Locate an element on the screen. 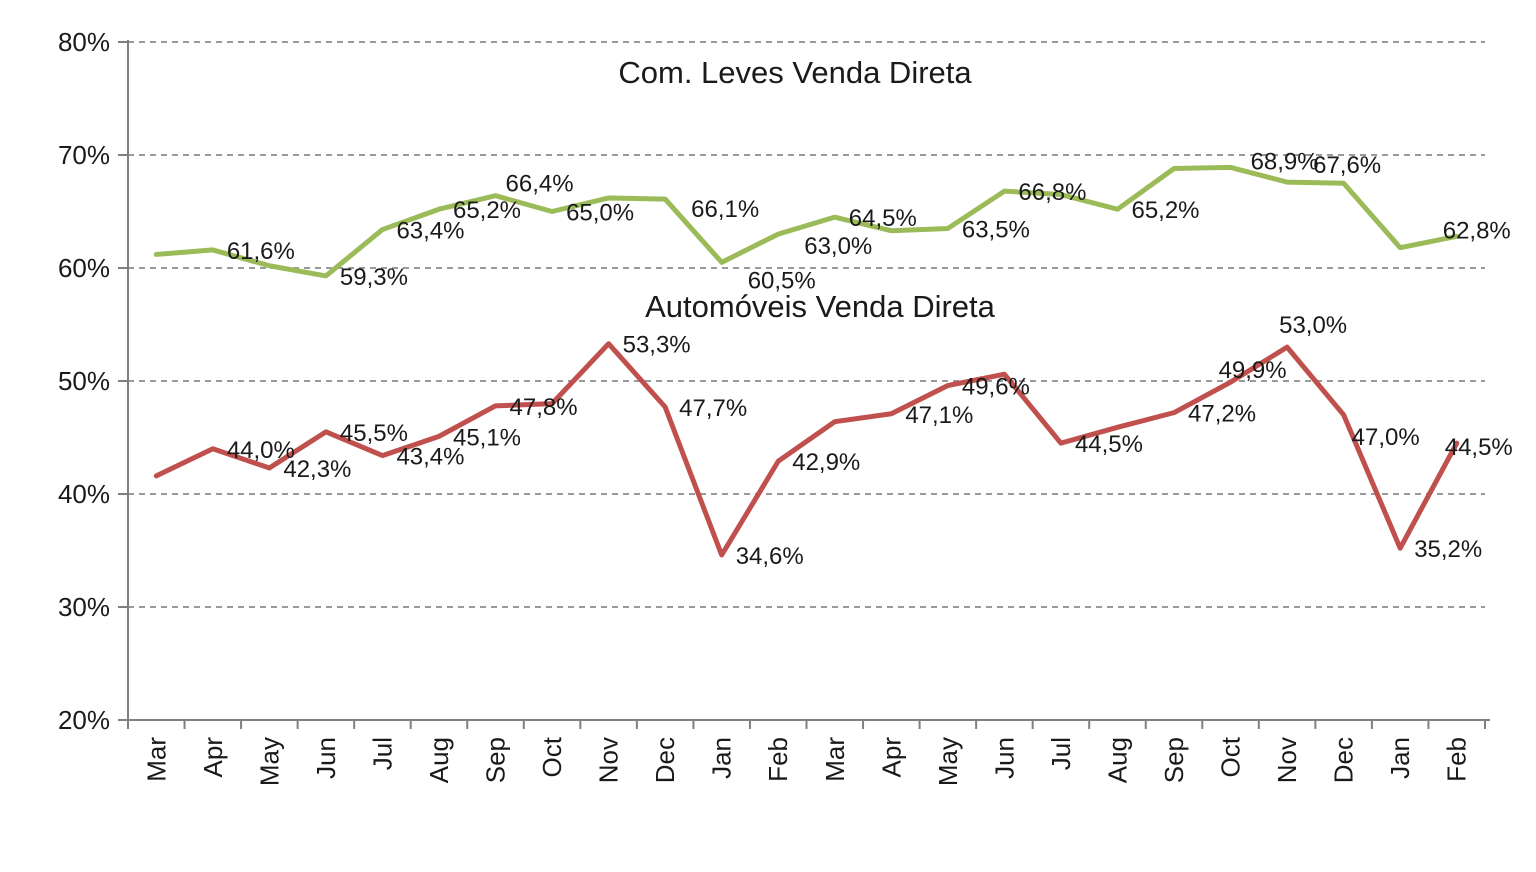 The image size is (1536, 872). data-label: 63,0% is located at coordinates (838, 246).